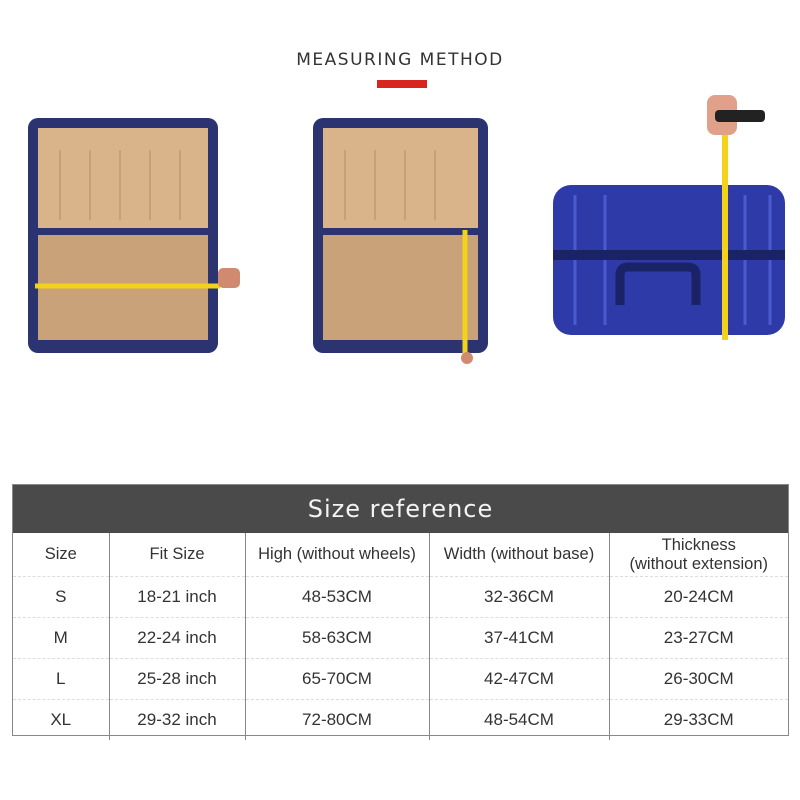  Describe the element at coordinates (176, 597) in the screenshot. I see `cell: 18-21 inch` at that location.